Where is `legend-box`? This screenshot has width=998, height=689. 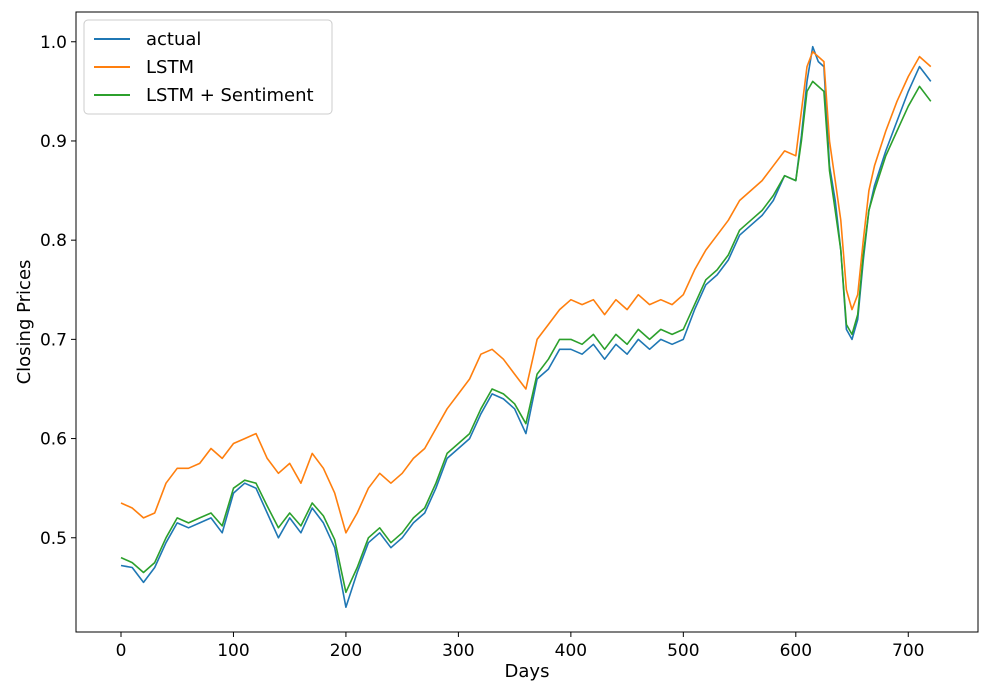
legend-box is located at coordinates (208, 67).